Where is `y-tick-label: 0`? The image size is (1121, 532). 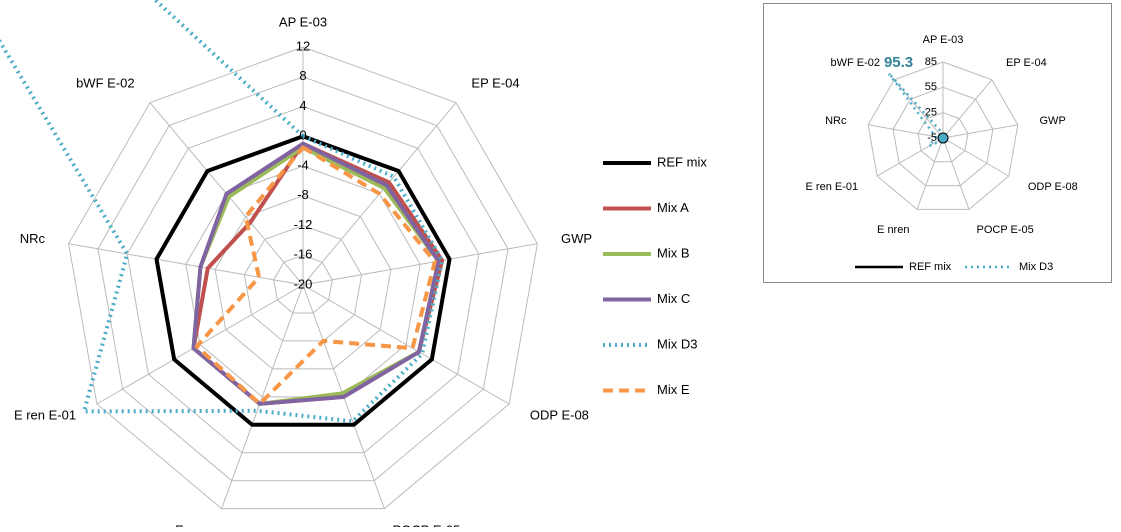 y-tick-label: 0 is located at coordinates (302, 135).